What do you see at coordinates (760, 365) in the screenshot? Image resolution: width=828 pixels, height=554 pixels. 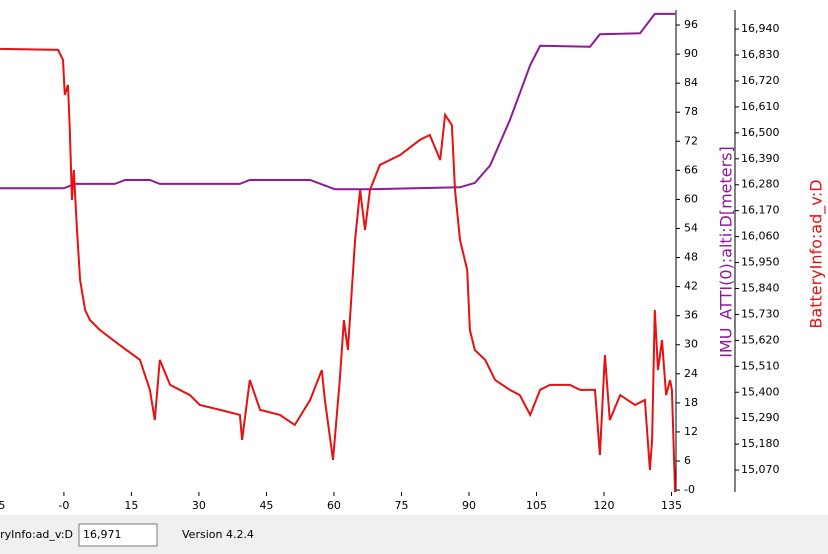 I see `y2-tick-label: 15,510` at bounding box center [760, 365].